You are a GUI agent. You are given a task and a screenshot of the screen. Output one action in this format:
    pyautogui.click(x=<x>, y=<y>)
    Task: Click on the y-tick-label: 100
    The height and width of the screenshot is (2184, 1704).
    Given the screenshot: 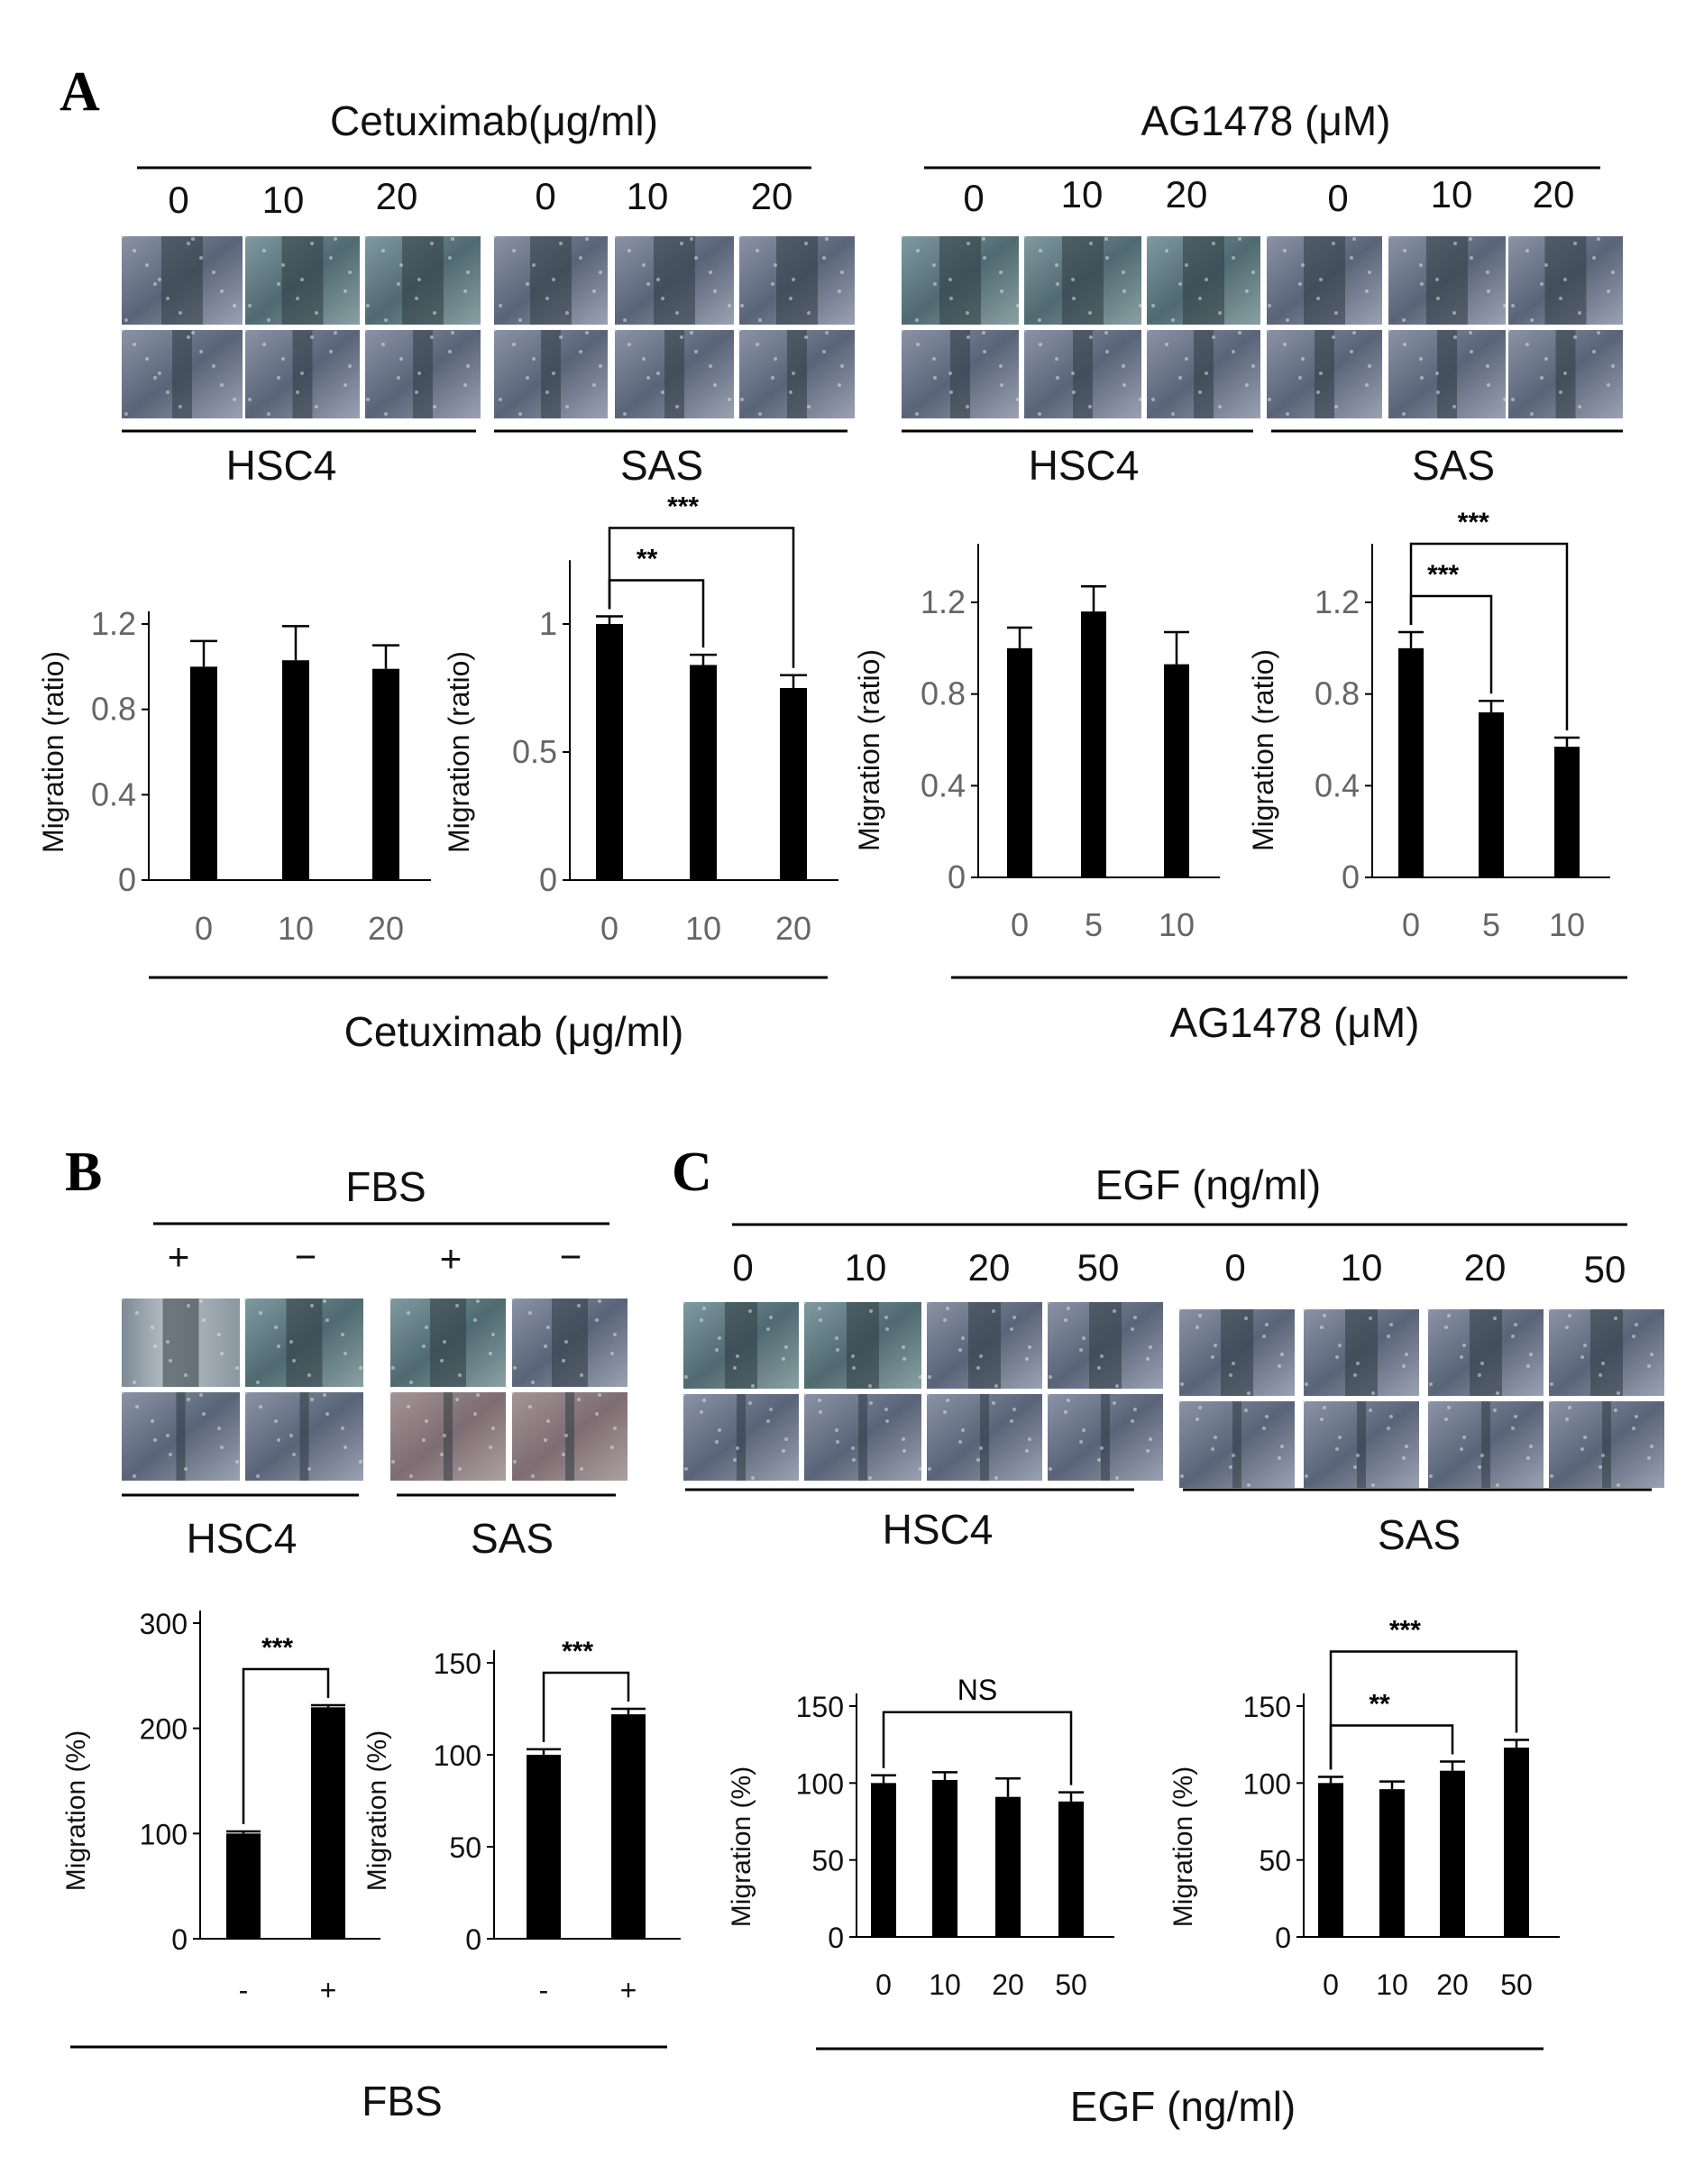 What is the action you would take?
    pyautogui.click(x=820, y=1783)
    